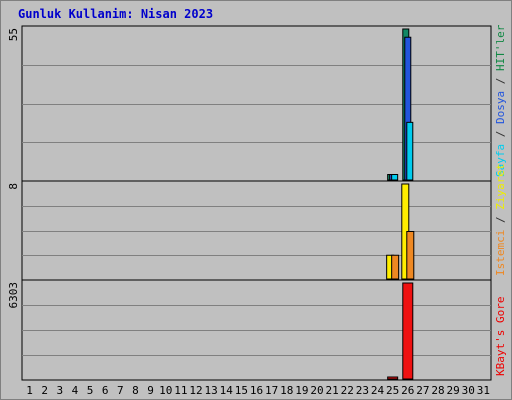 The width and height of the screenshot is (512, 400). Describe the element at coordinates (150, 390) in the screenshot. I see `day-label-9: 9` at that location.